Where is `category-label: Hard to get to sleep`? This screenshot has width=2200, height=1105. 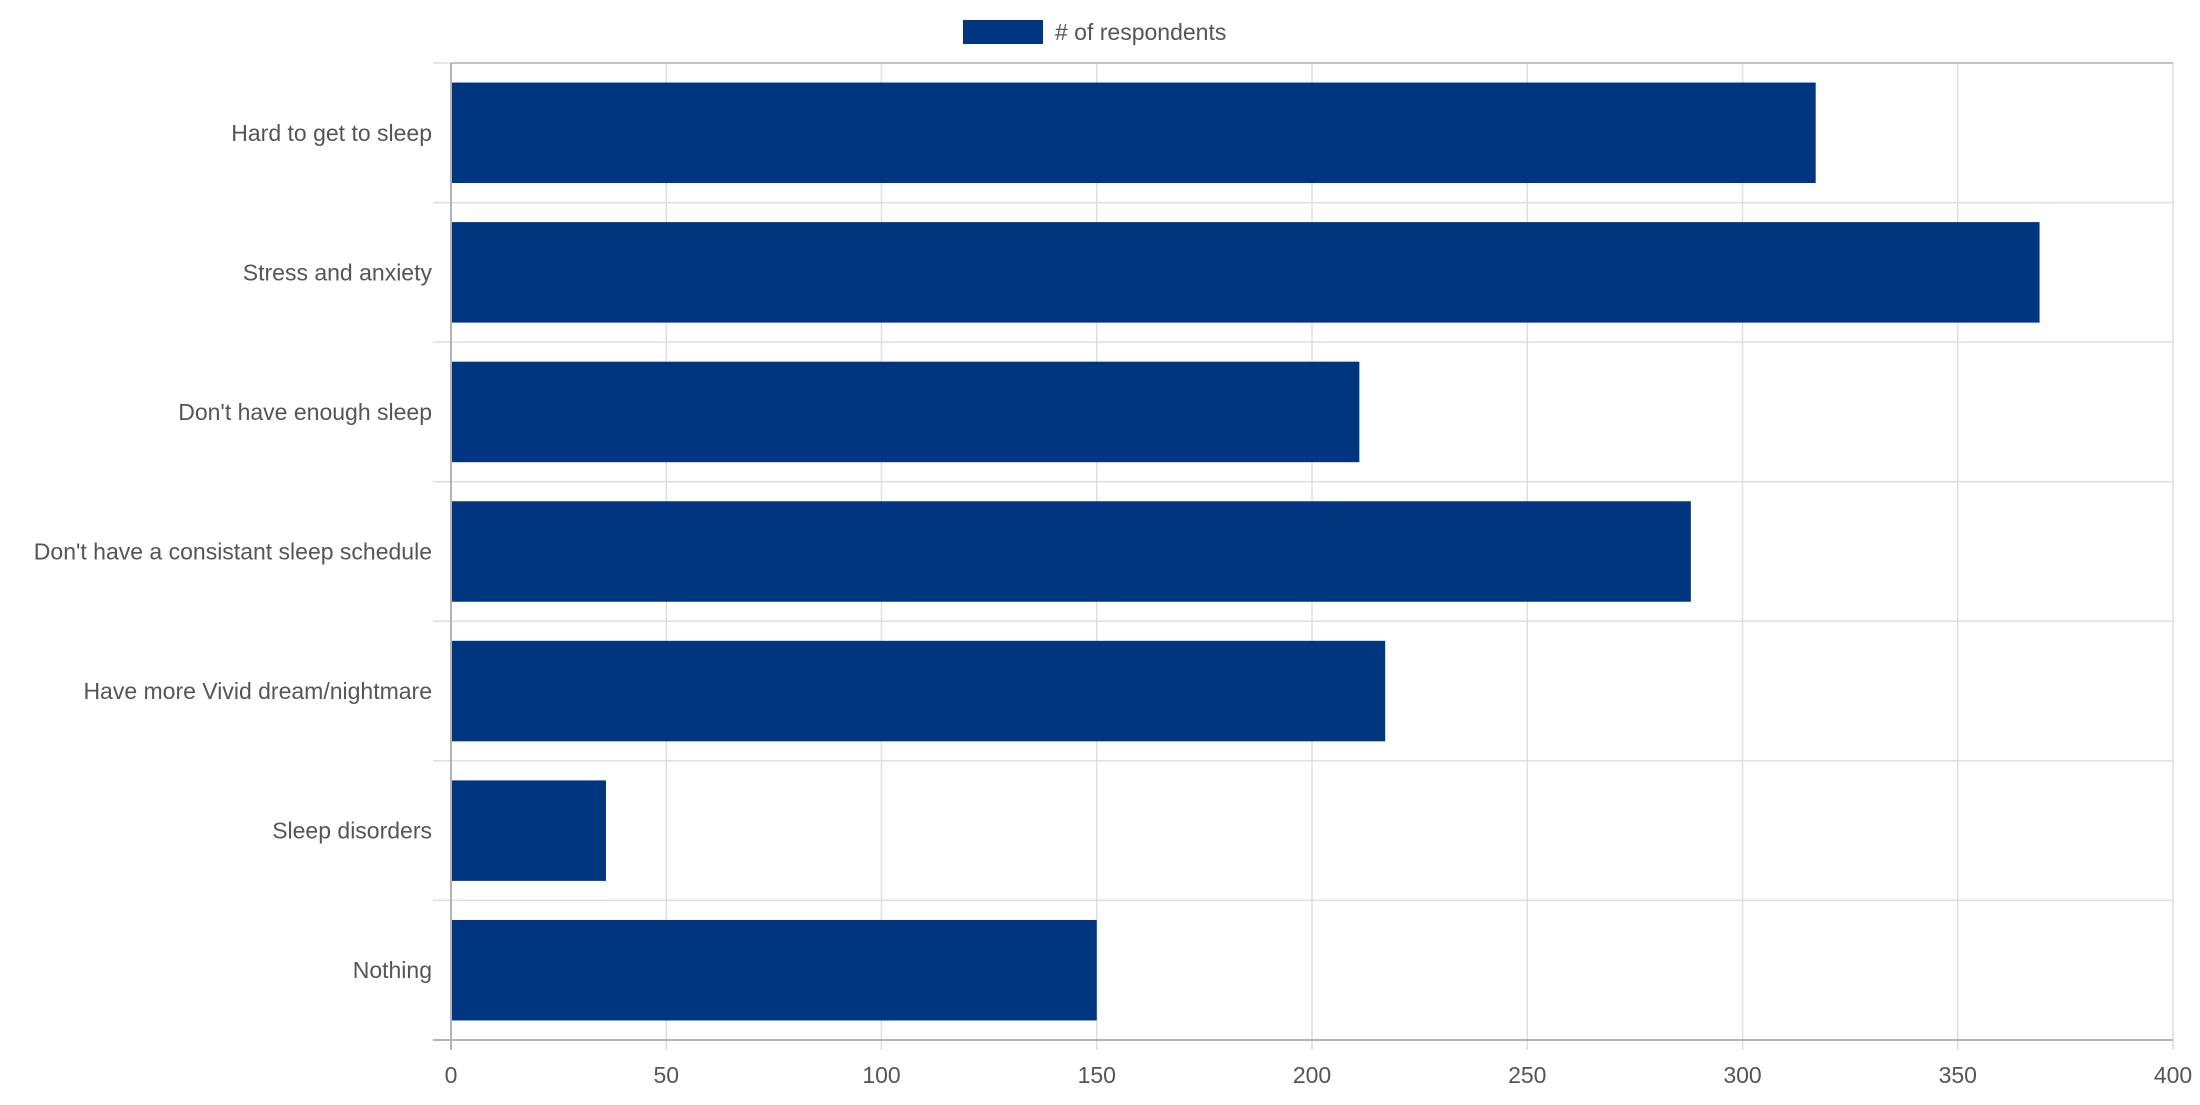
category-label: Hard to get to sleep is located at coordinates (331, 133).